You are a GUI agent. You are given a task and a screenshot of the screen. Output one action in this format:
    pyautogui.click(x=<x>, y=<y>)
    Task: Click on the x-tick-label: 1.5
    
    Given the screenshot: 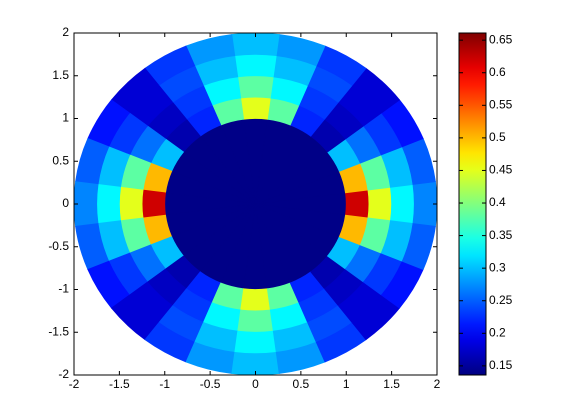 What is the action you would take?
    pyautogui.click(x=391, y=384)
    